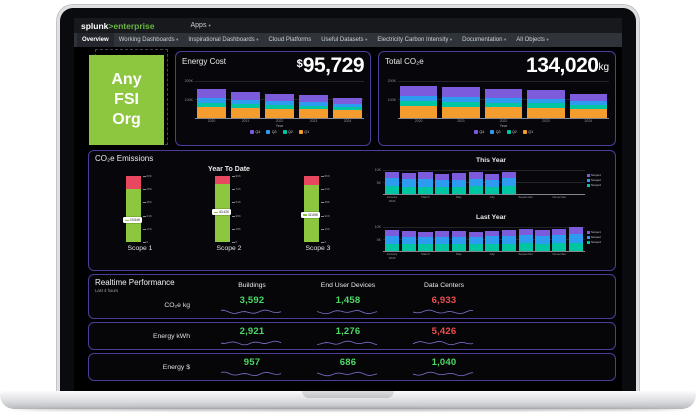 This screenshot has height=416, width=696. Describe the element at coordinates (229, 213) in the screenshot. I see `gauge-scope-2: 90K 72K 54K 36K 18K 0 40.42K Scope 2` at that location.